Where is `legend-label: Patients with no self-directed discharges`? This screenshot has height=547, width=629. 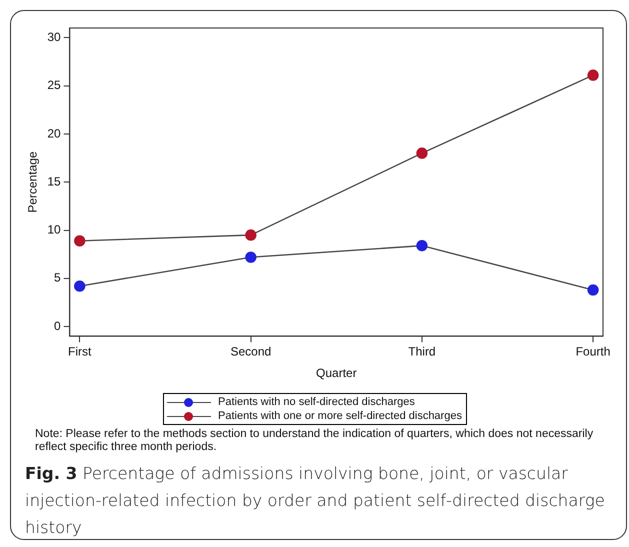 legend-label: Patients with no self-directed discharges is located at coordinates (316, 402).